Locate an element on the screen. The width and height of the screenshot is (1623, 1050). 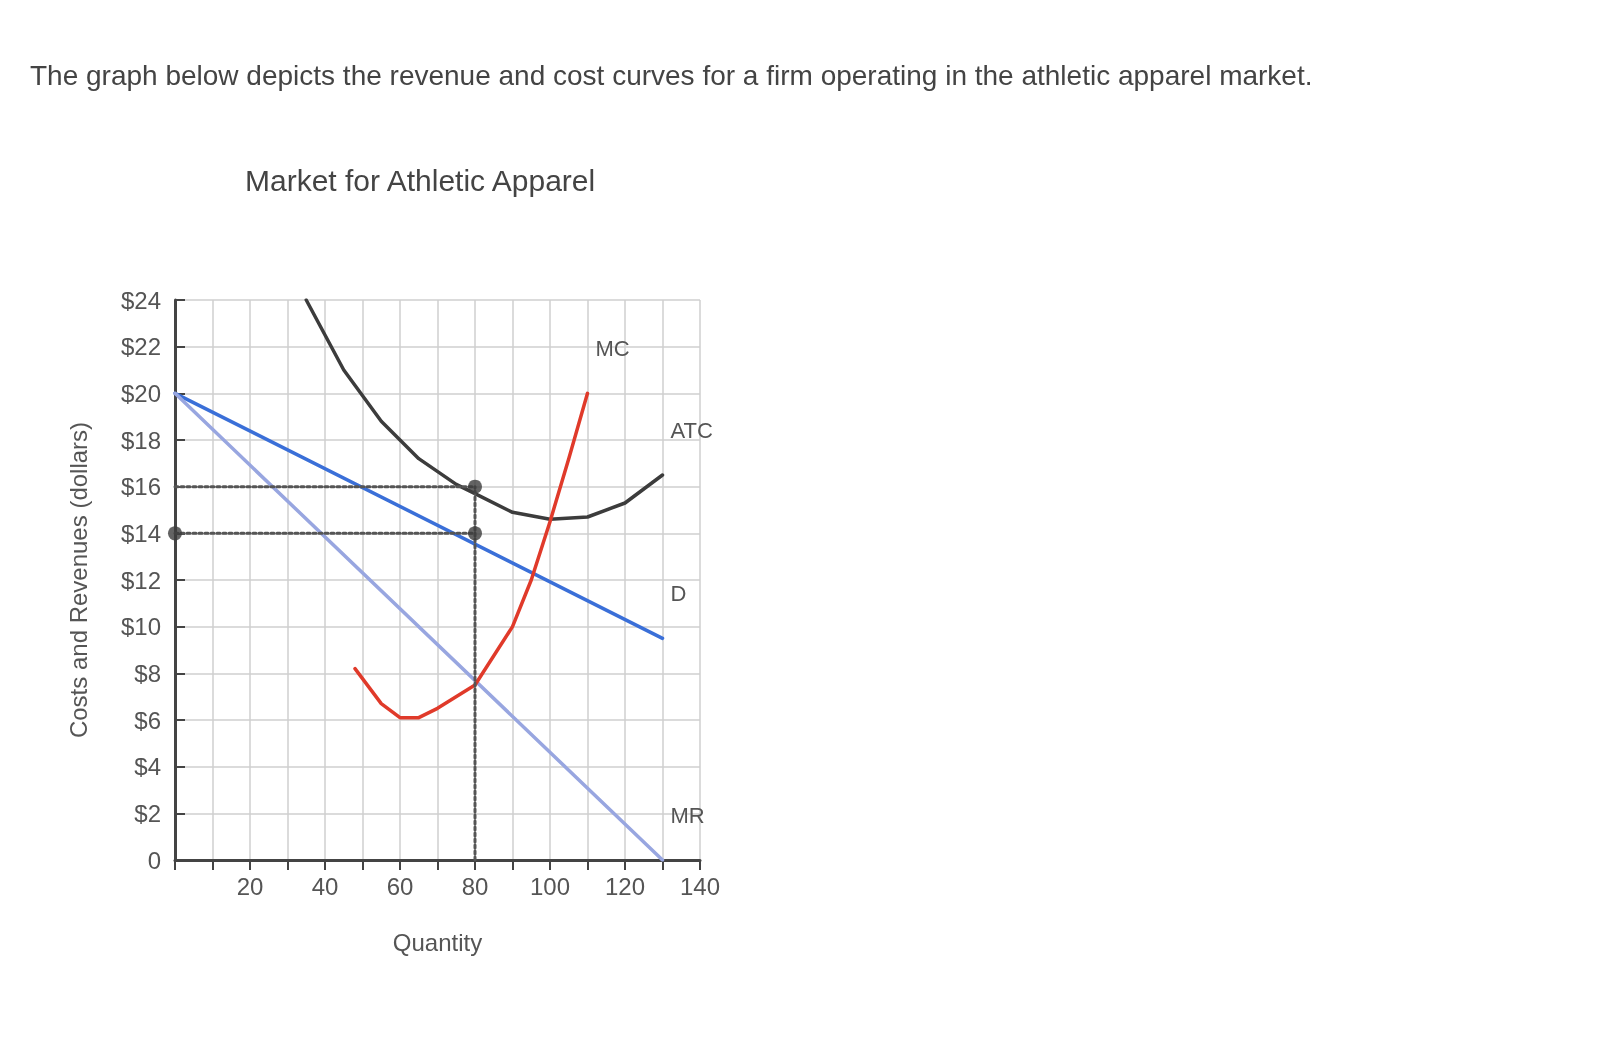
y-tick-label: 0 is located at coordinates (154, 860).